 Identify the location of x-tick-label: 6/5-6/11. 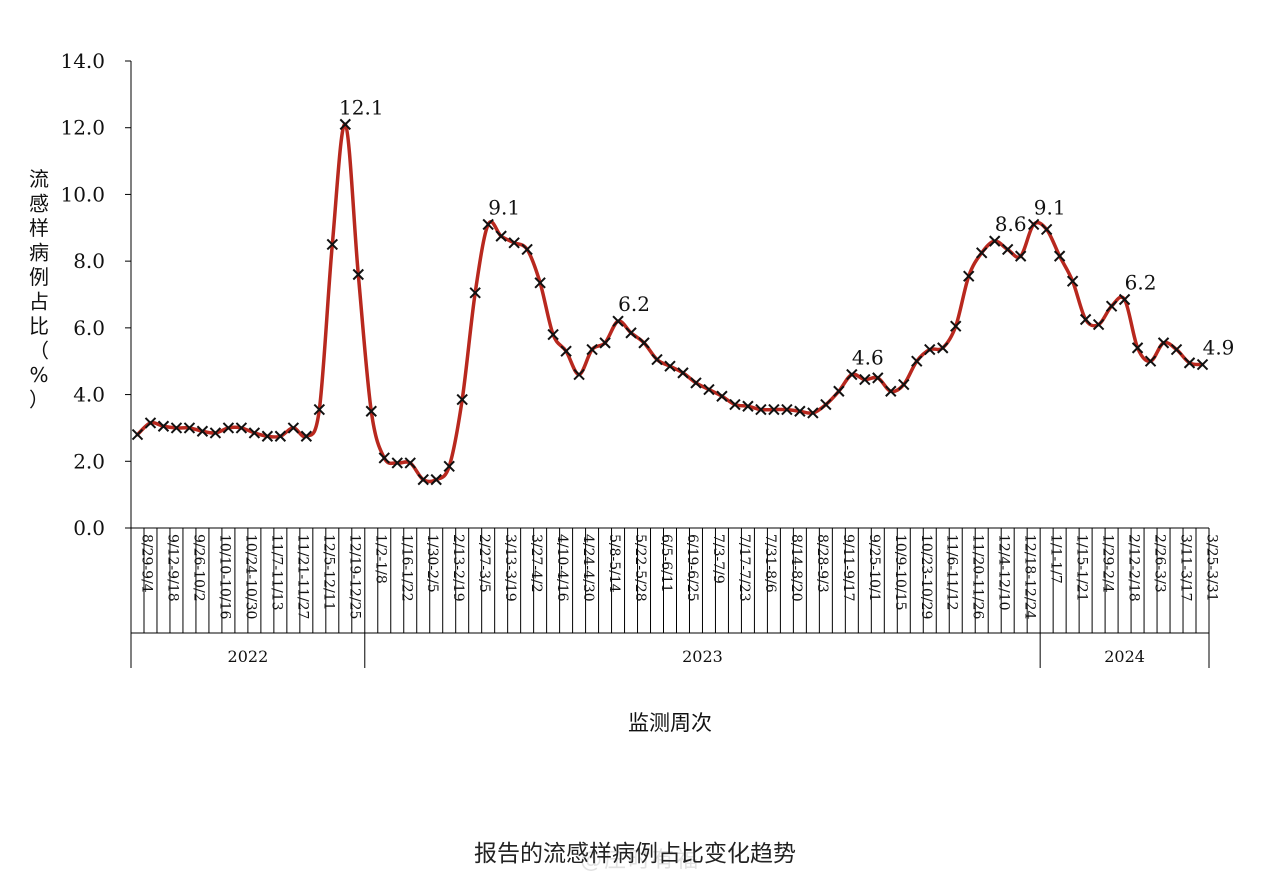
(666, 563).